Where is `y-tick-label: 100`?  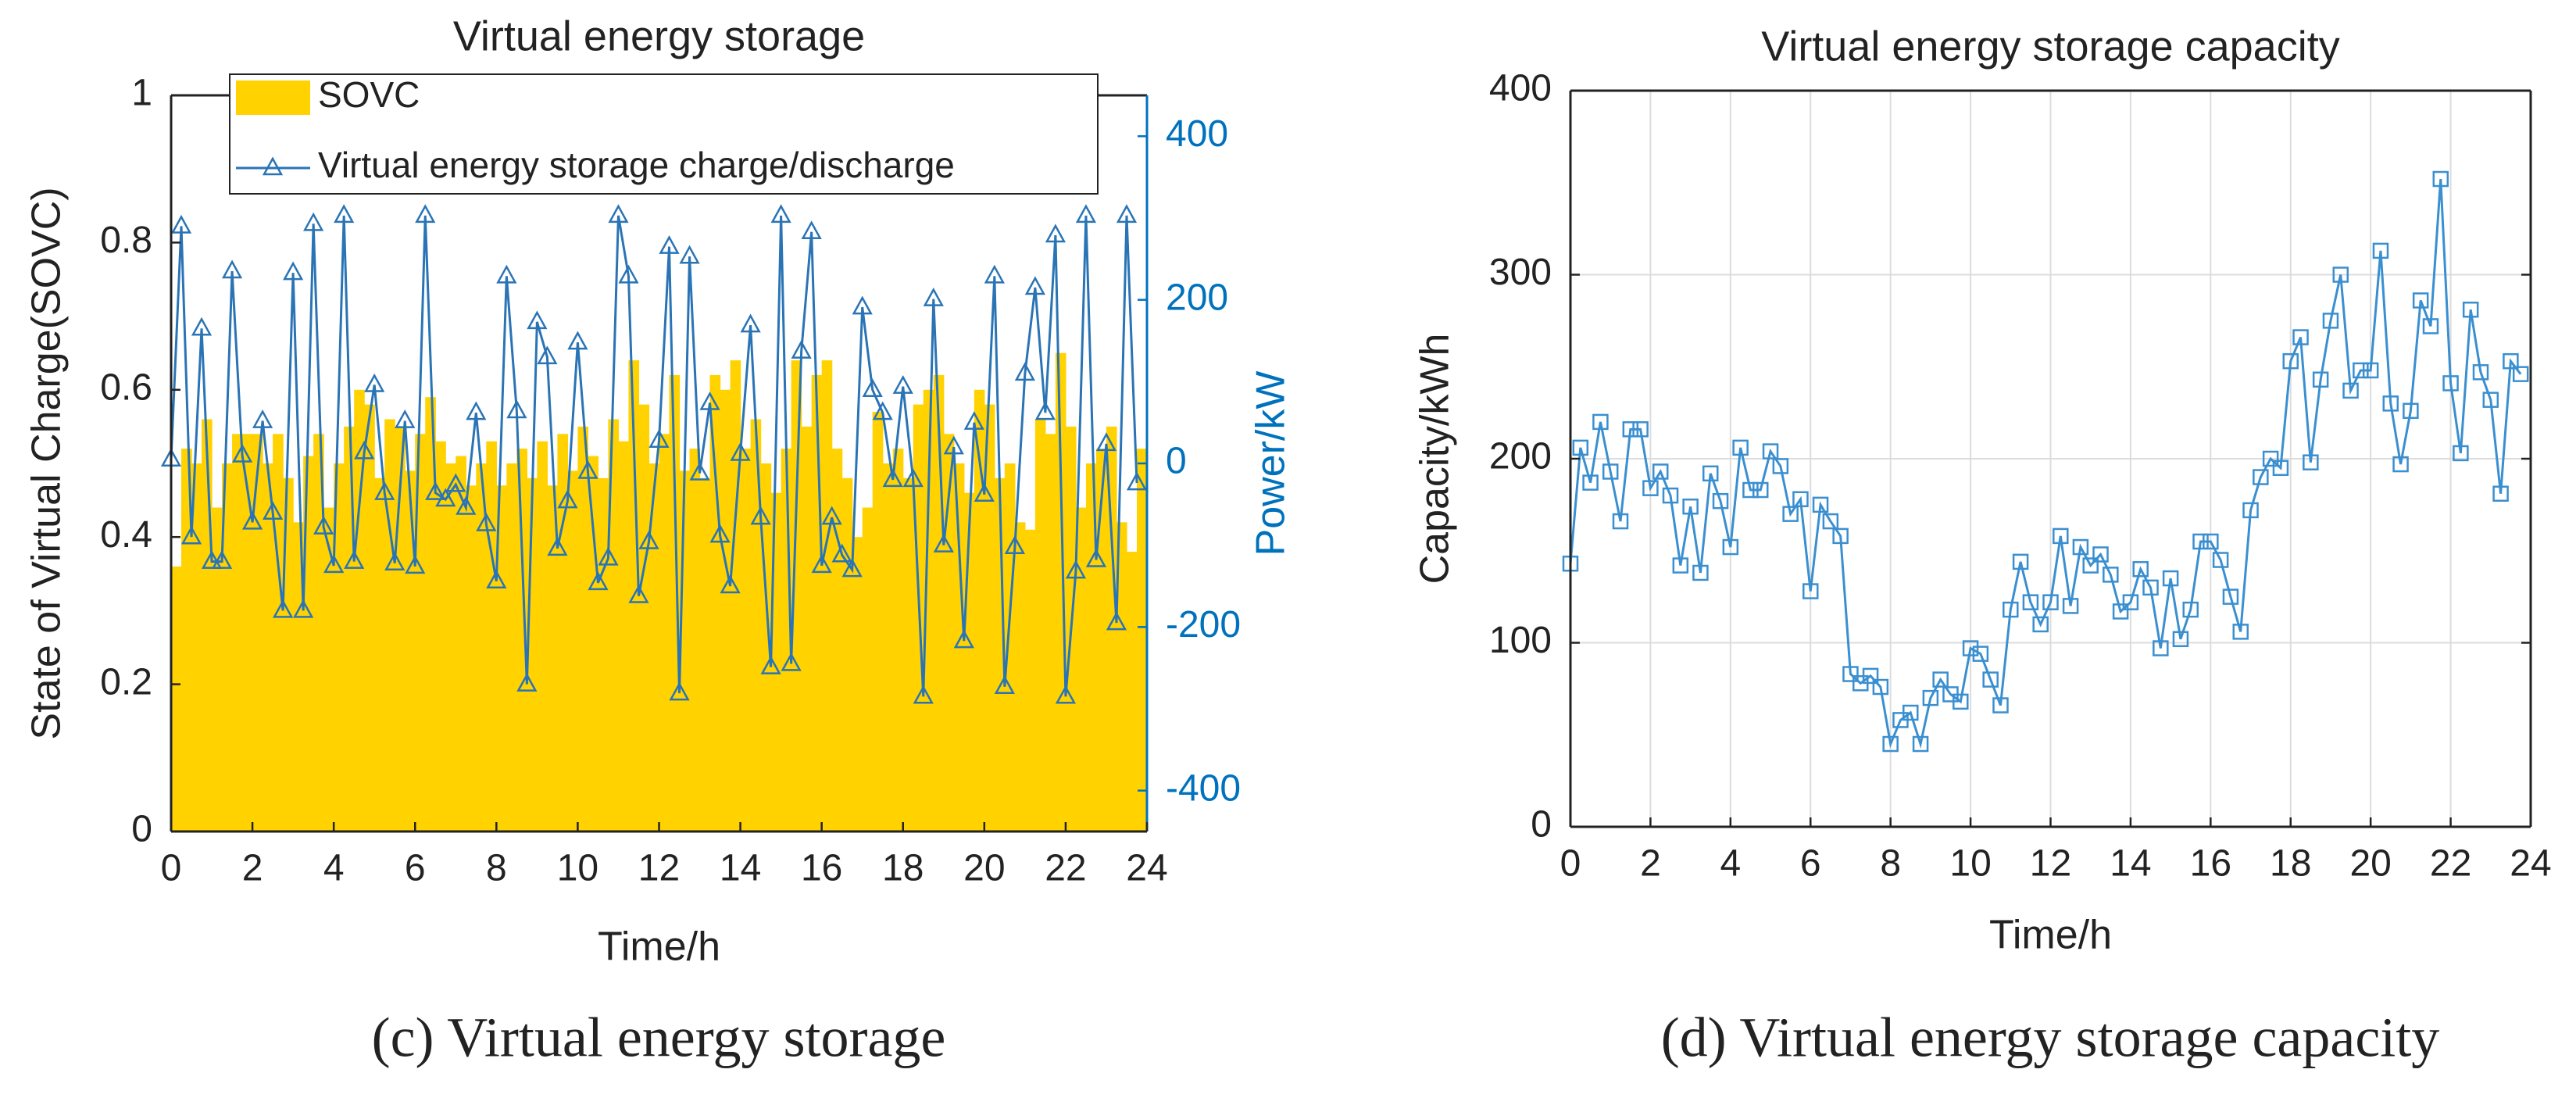 y-tick-label: 100 is located at coordinates (1521, 640).